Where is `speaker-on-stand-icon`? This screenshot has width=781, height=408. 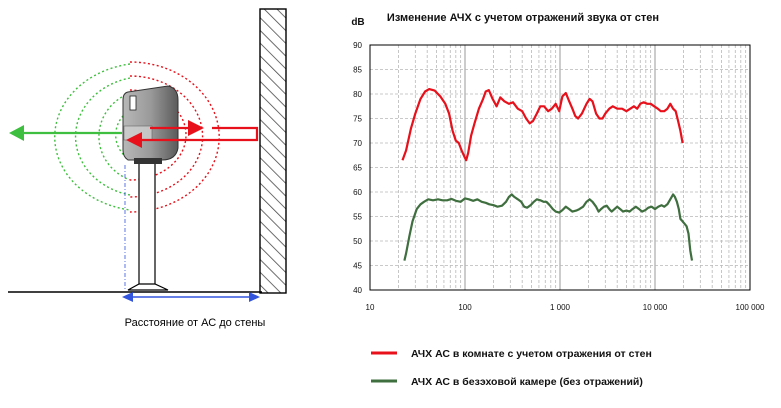
speaker-on-stand-icon is located at coordinates (150, 124).